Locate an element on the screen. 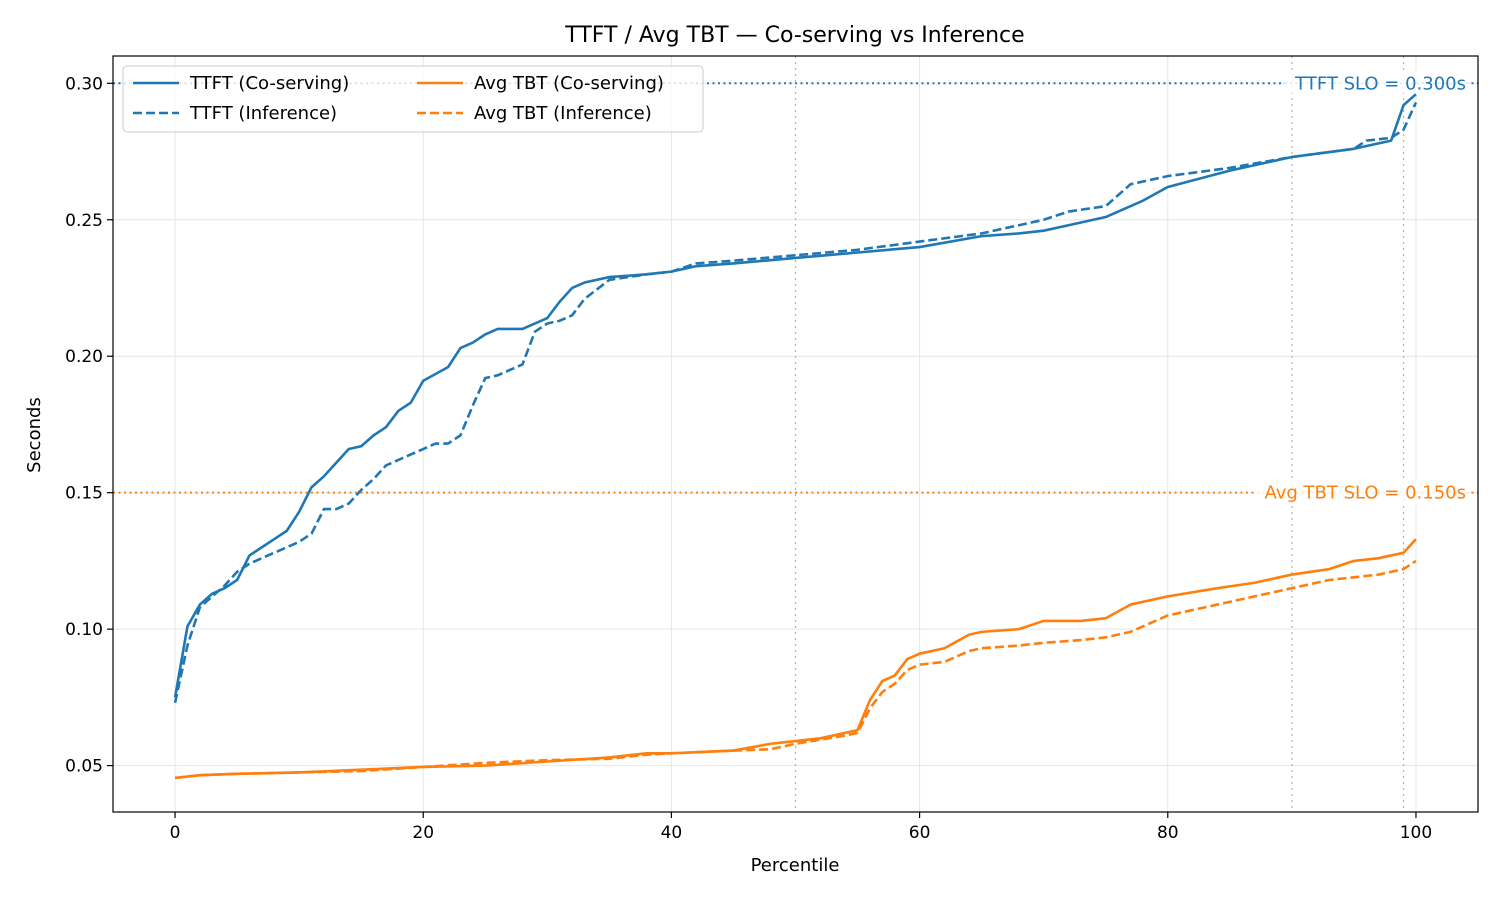  legend-box is located at coordinates (413, 99).